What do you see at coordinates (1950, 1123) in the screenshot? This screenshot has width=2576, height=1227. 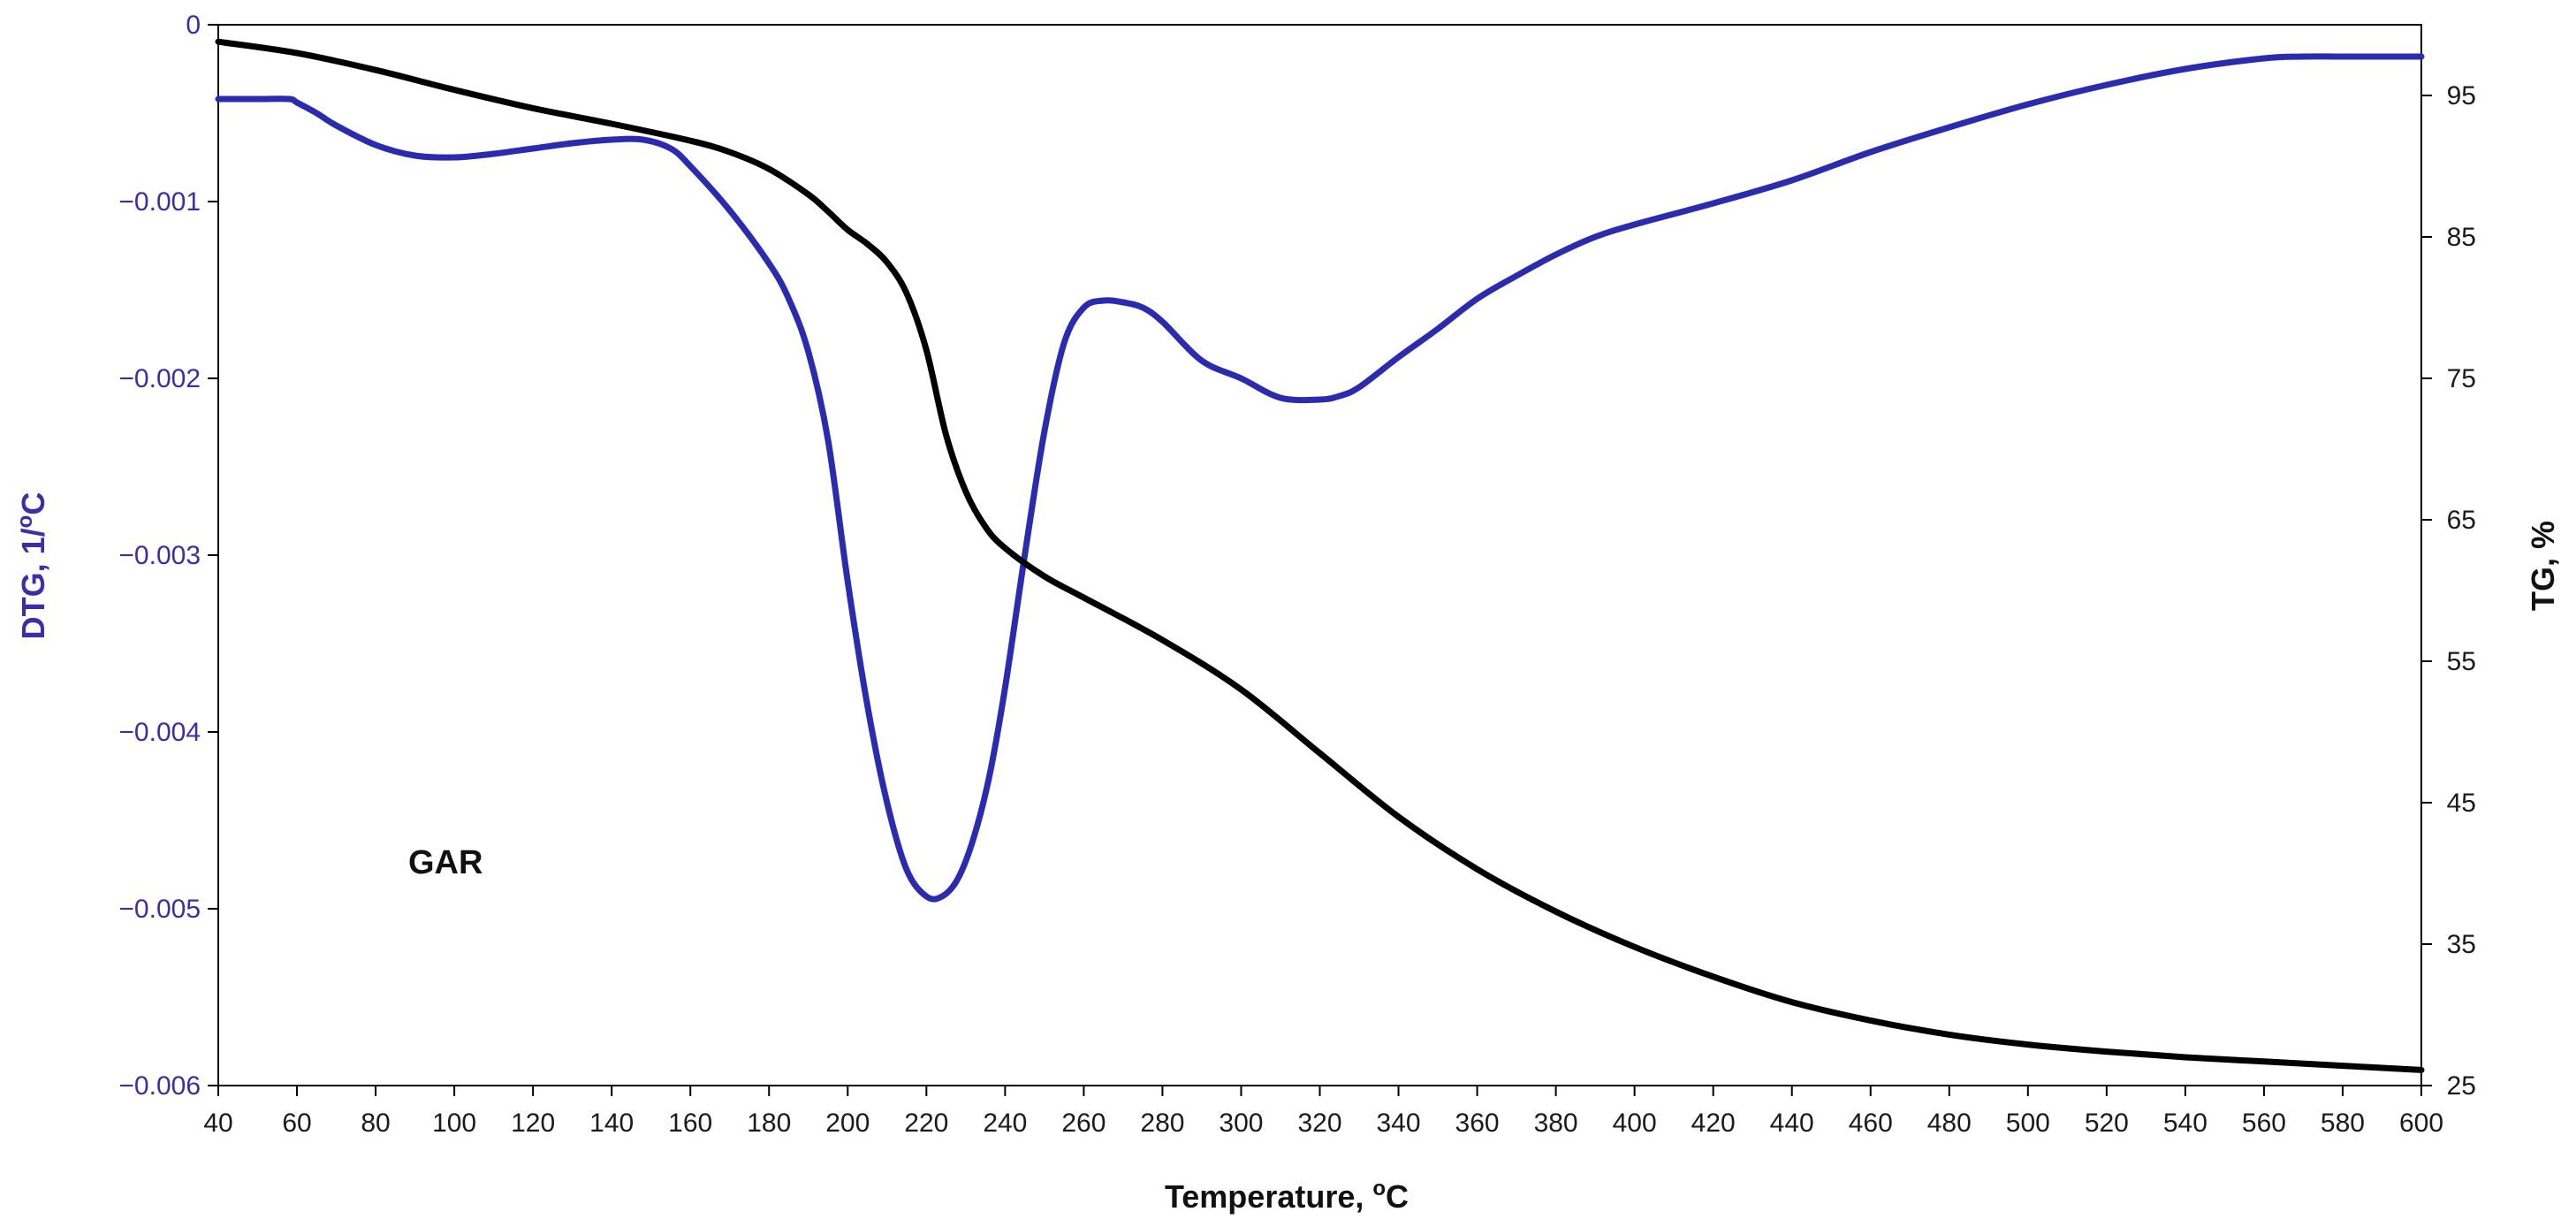 I see `x-tick-label: 480` at bounding box center [1950, 1123].